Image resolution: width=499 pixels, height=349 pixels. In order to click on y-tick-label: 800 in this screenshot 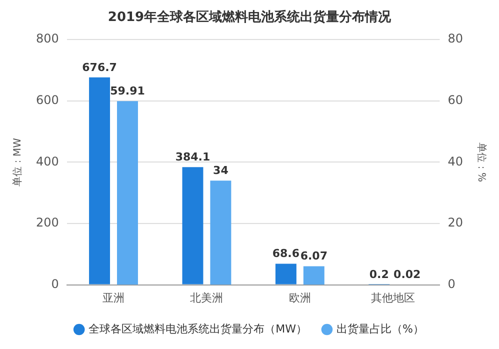, I will do `click(47, 39)`.